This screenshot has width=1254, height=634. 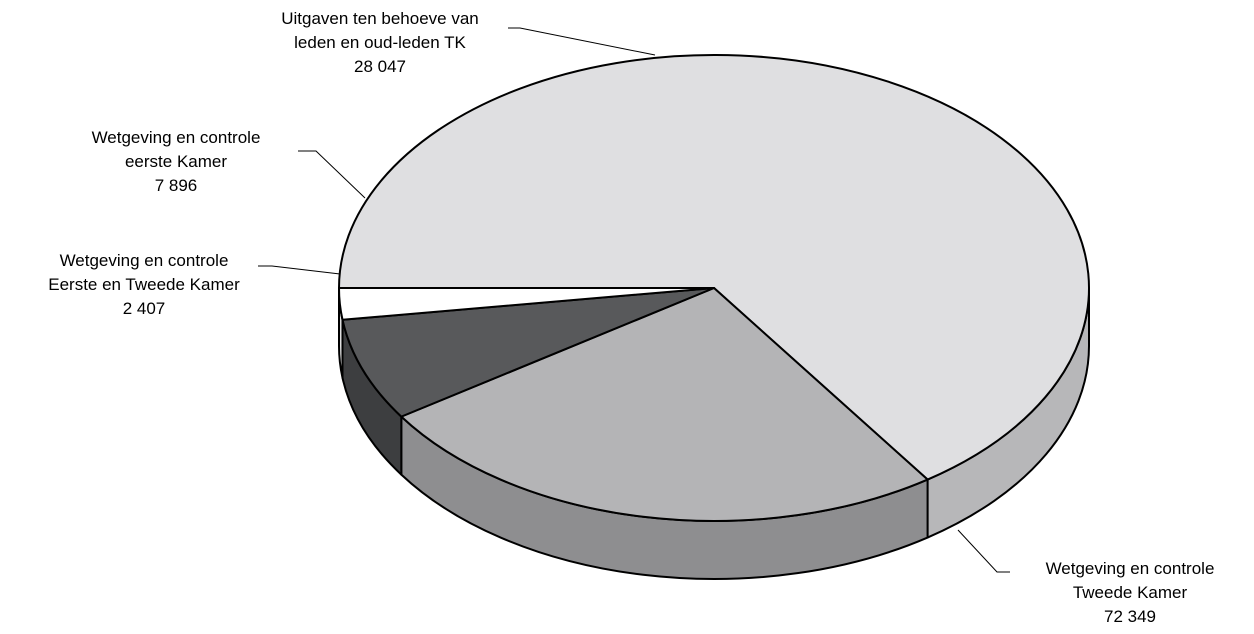 I want to click on slice-label-line-0-0: Wetgeving en controle, so click(x=1130, y=568).